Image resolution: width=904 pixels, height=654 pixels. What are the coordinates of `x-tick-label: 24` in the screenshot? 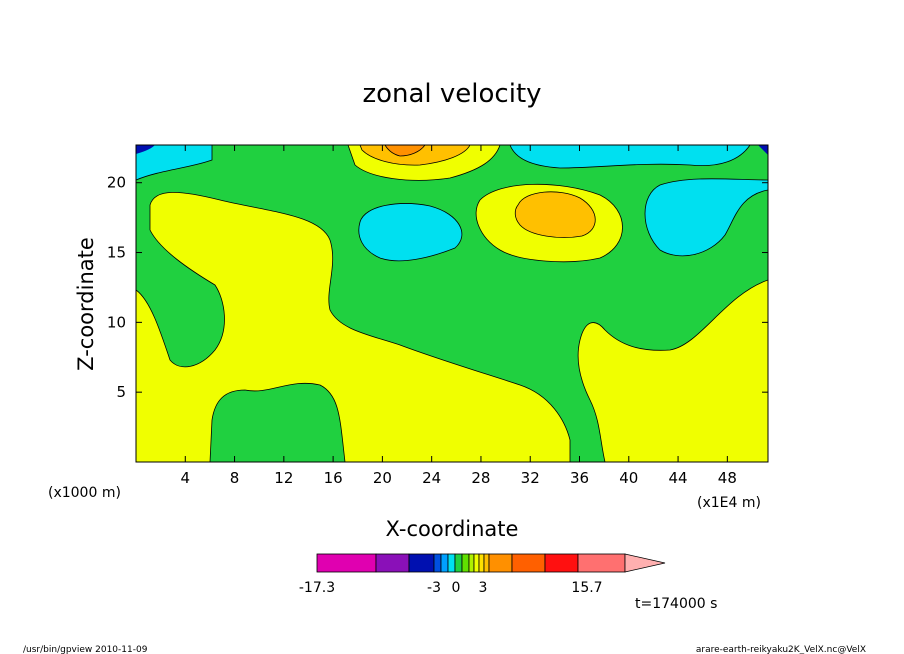 It's located at (431, 478).